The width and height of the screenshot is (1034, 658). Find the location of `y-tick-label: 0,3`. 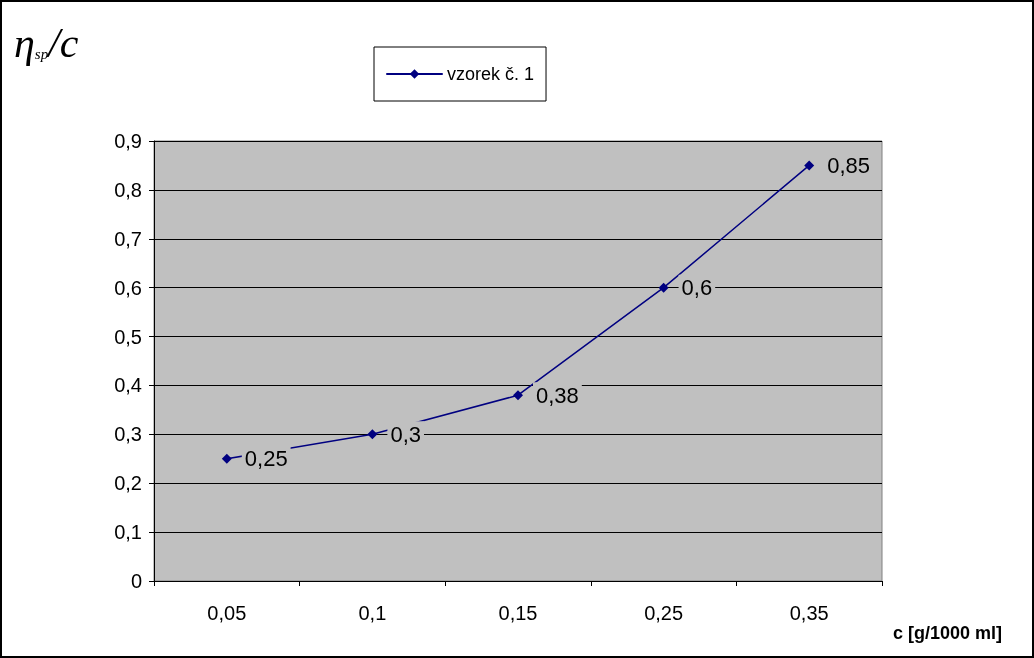

y-tick-label: 0,3 is located at coordinates (128, 434).